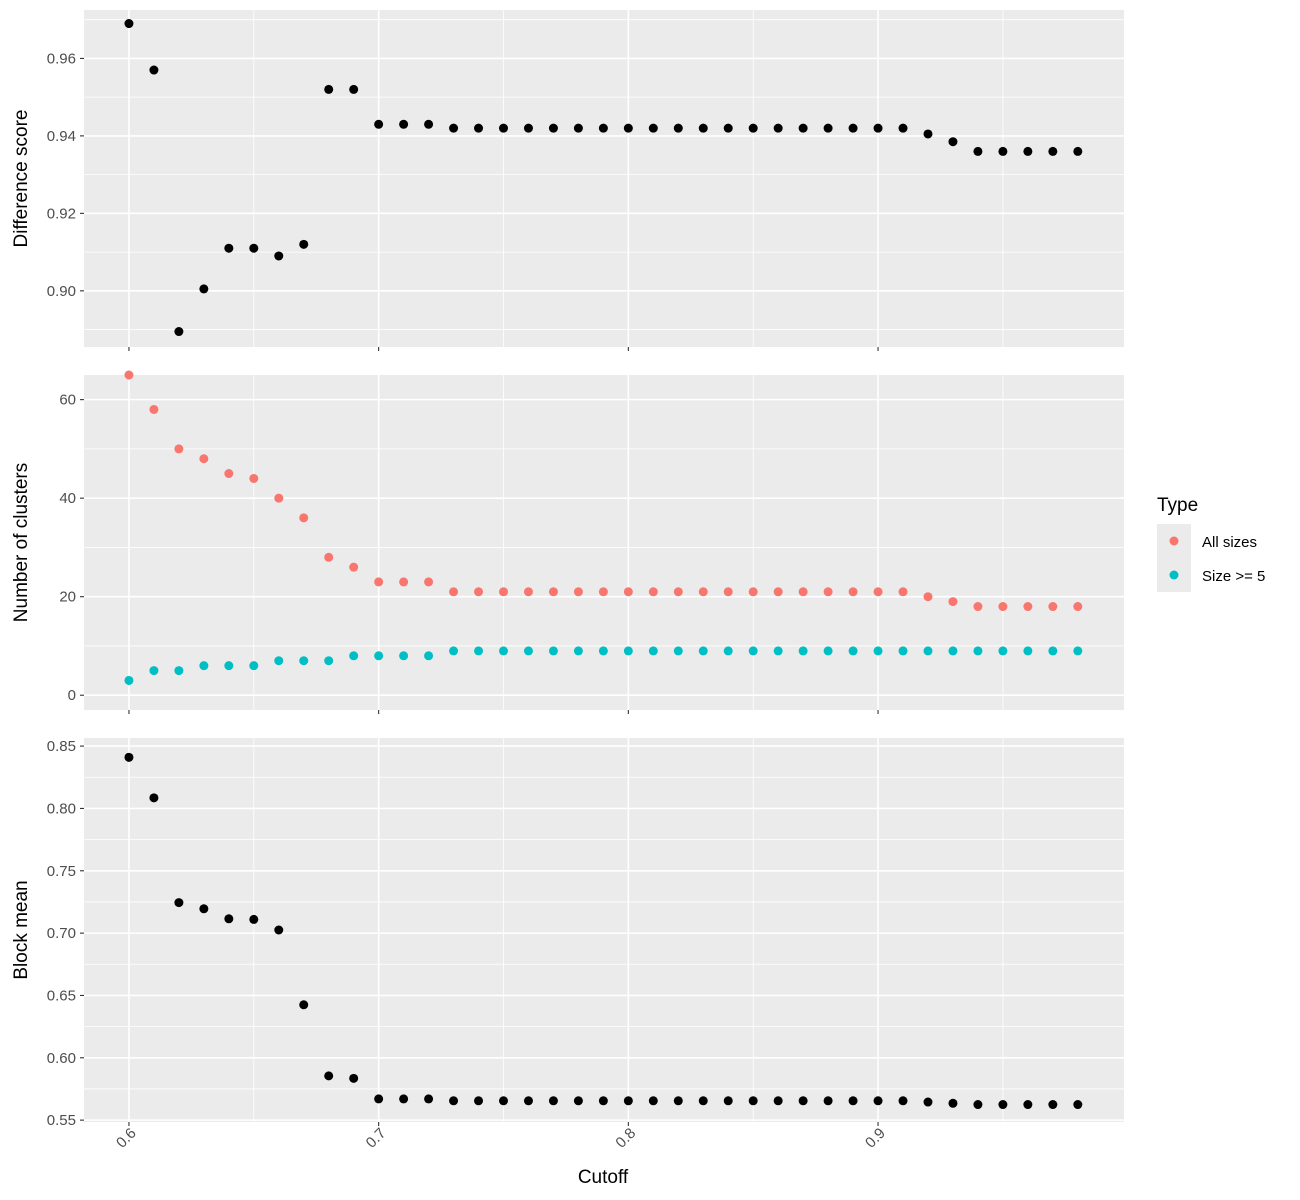  I want to click on y-tick-label: 0, so click(72, 695).